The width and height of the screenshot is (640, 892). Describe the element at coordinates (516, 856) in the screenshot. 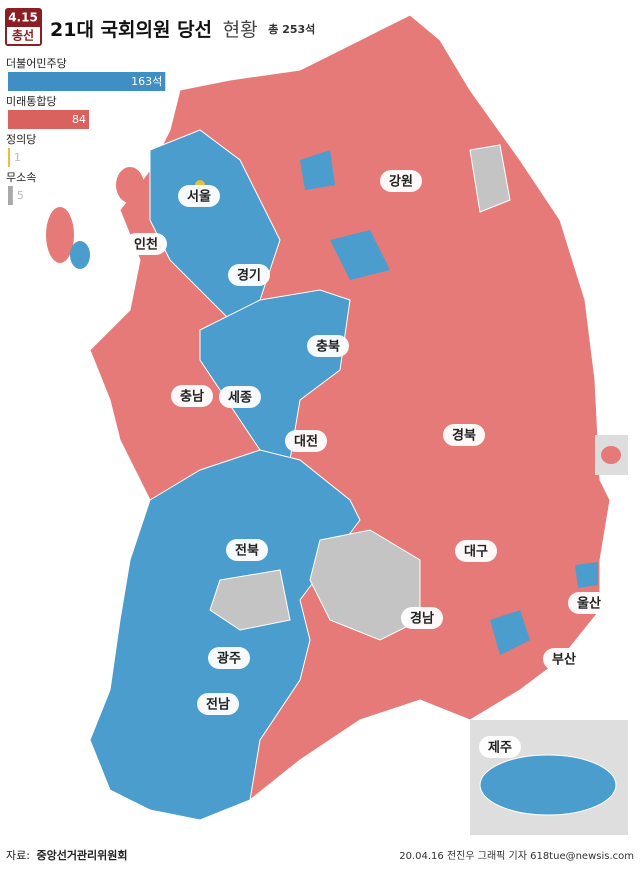

I see `credit: 20.04.16 전진우 그래픽 기자 618tue@newsis.com` at that location.